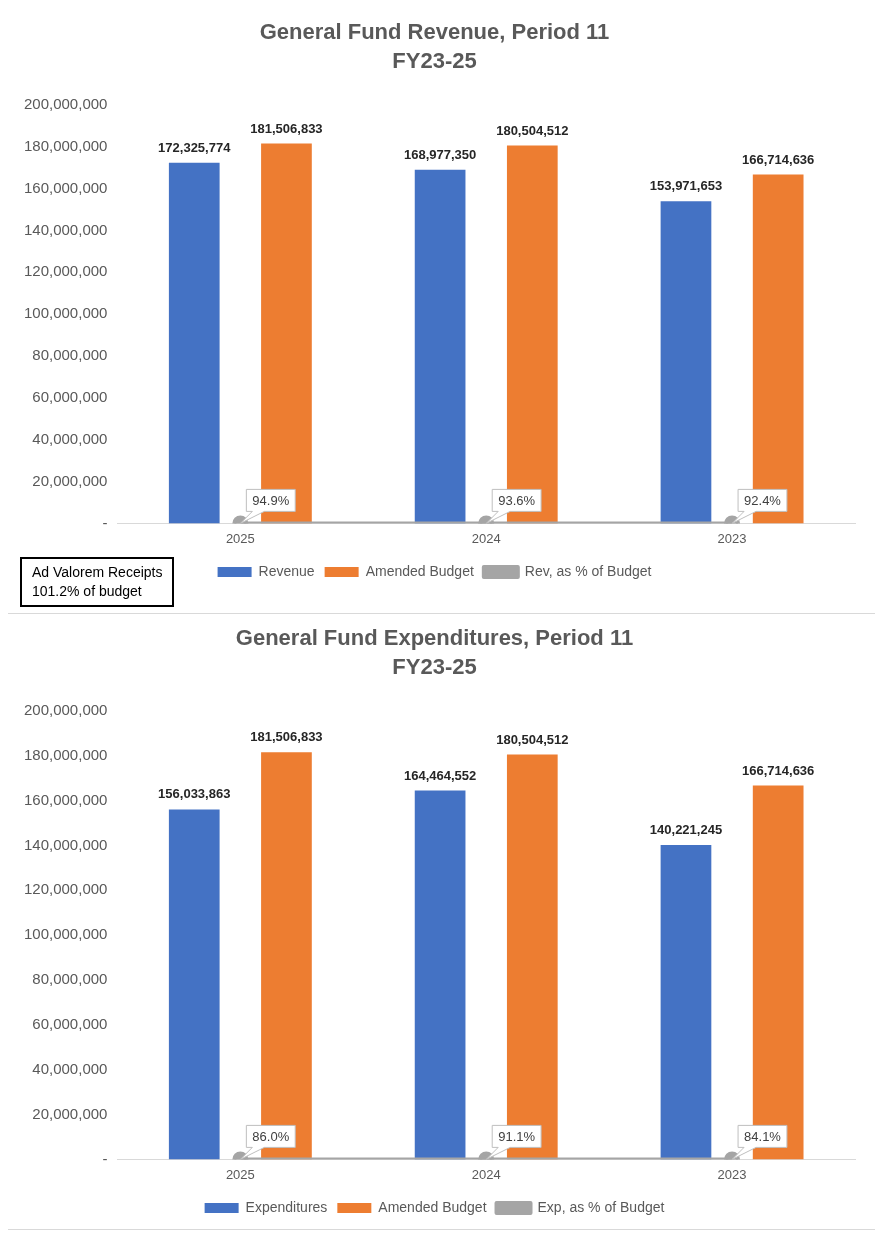  What do you see at coordinates (271, 1136) in the screenshot?
I see `data-label: 86.0%` at bounding box center [271, 1136].